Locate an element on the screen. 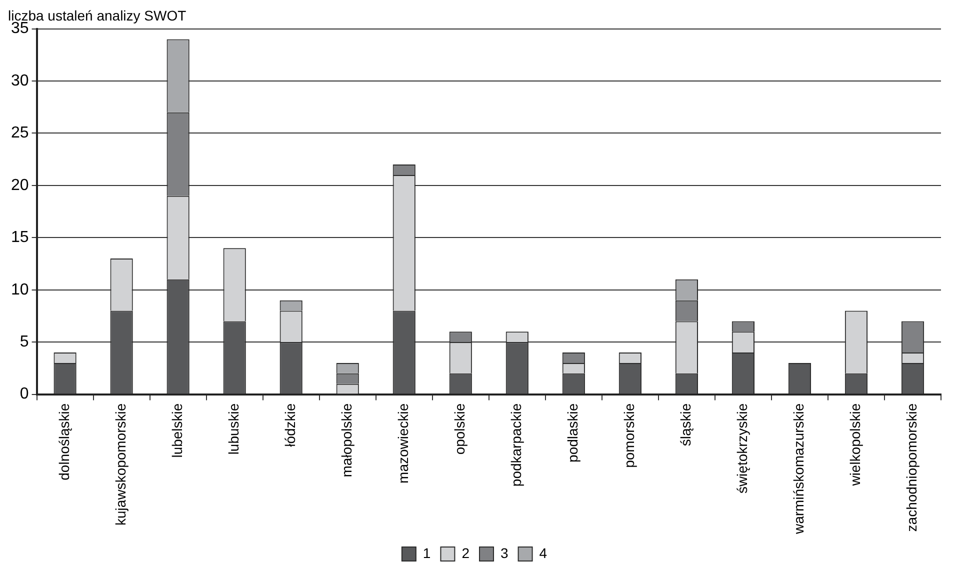 The image size is (953, 579). x-tick-label: świętokrzyskie is located at coordinates (742, 448).